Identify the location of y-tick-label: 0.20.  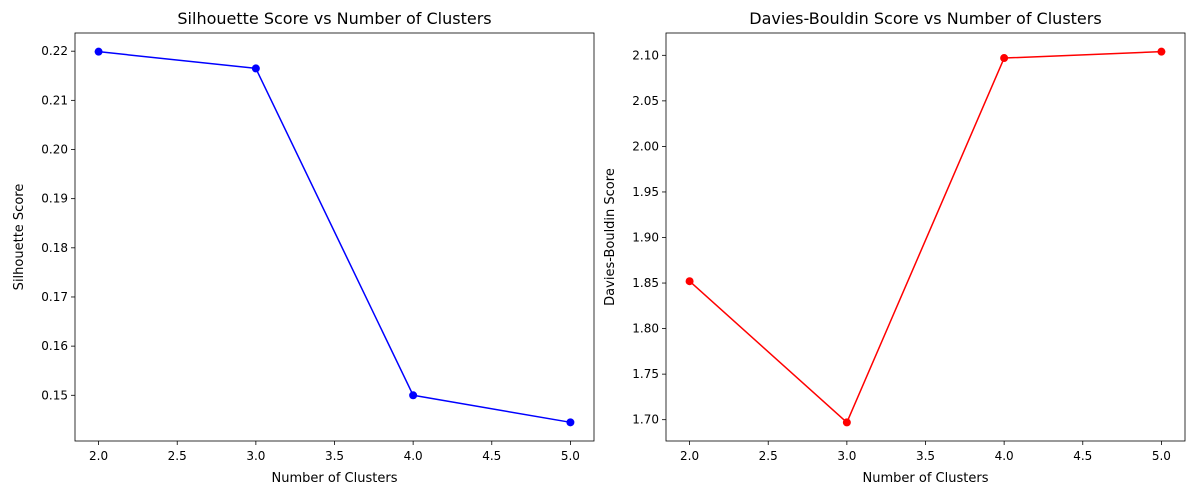
(54, 150).